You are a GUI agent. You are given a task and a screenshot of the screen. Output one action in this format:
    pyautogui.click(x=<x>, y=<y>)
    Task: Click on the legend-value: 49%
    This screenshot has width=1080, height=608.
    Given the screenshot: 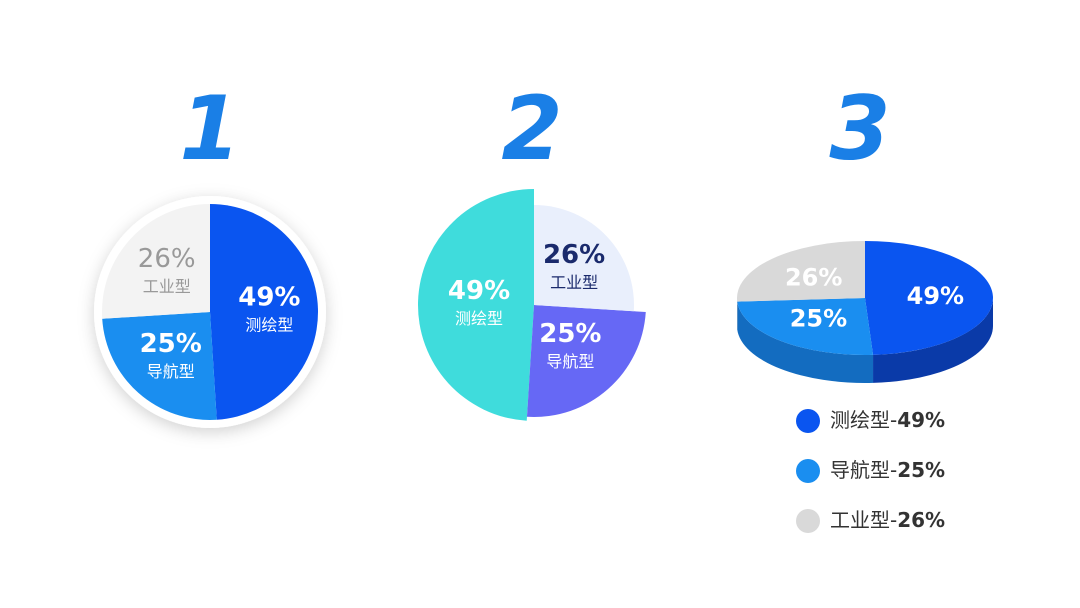 What is the action you would take?
    pyautogui.click(x=921, y=420)
    